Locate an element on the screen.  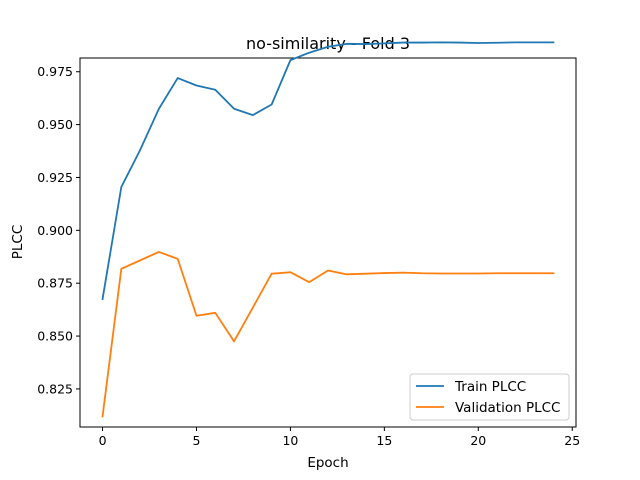
legend-label-train: Train PLCC is located at coordinates (490, 387).